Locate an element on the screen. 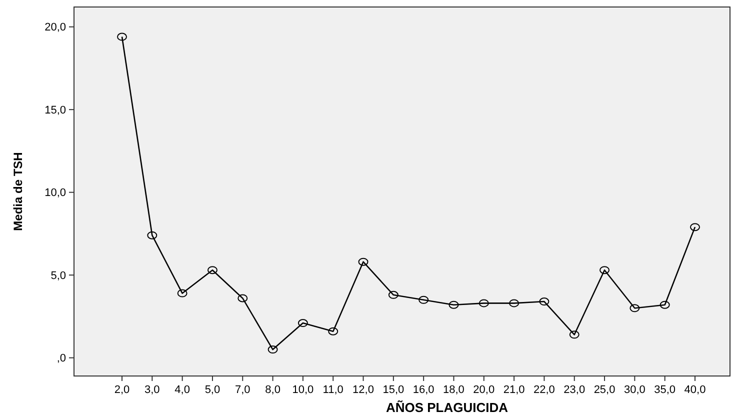  x-tick-label: 18,0 is located at coordinates (453, 390).